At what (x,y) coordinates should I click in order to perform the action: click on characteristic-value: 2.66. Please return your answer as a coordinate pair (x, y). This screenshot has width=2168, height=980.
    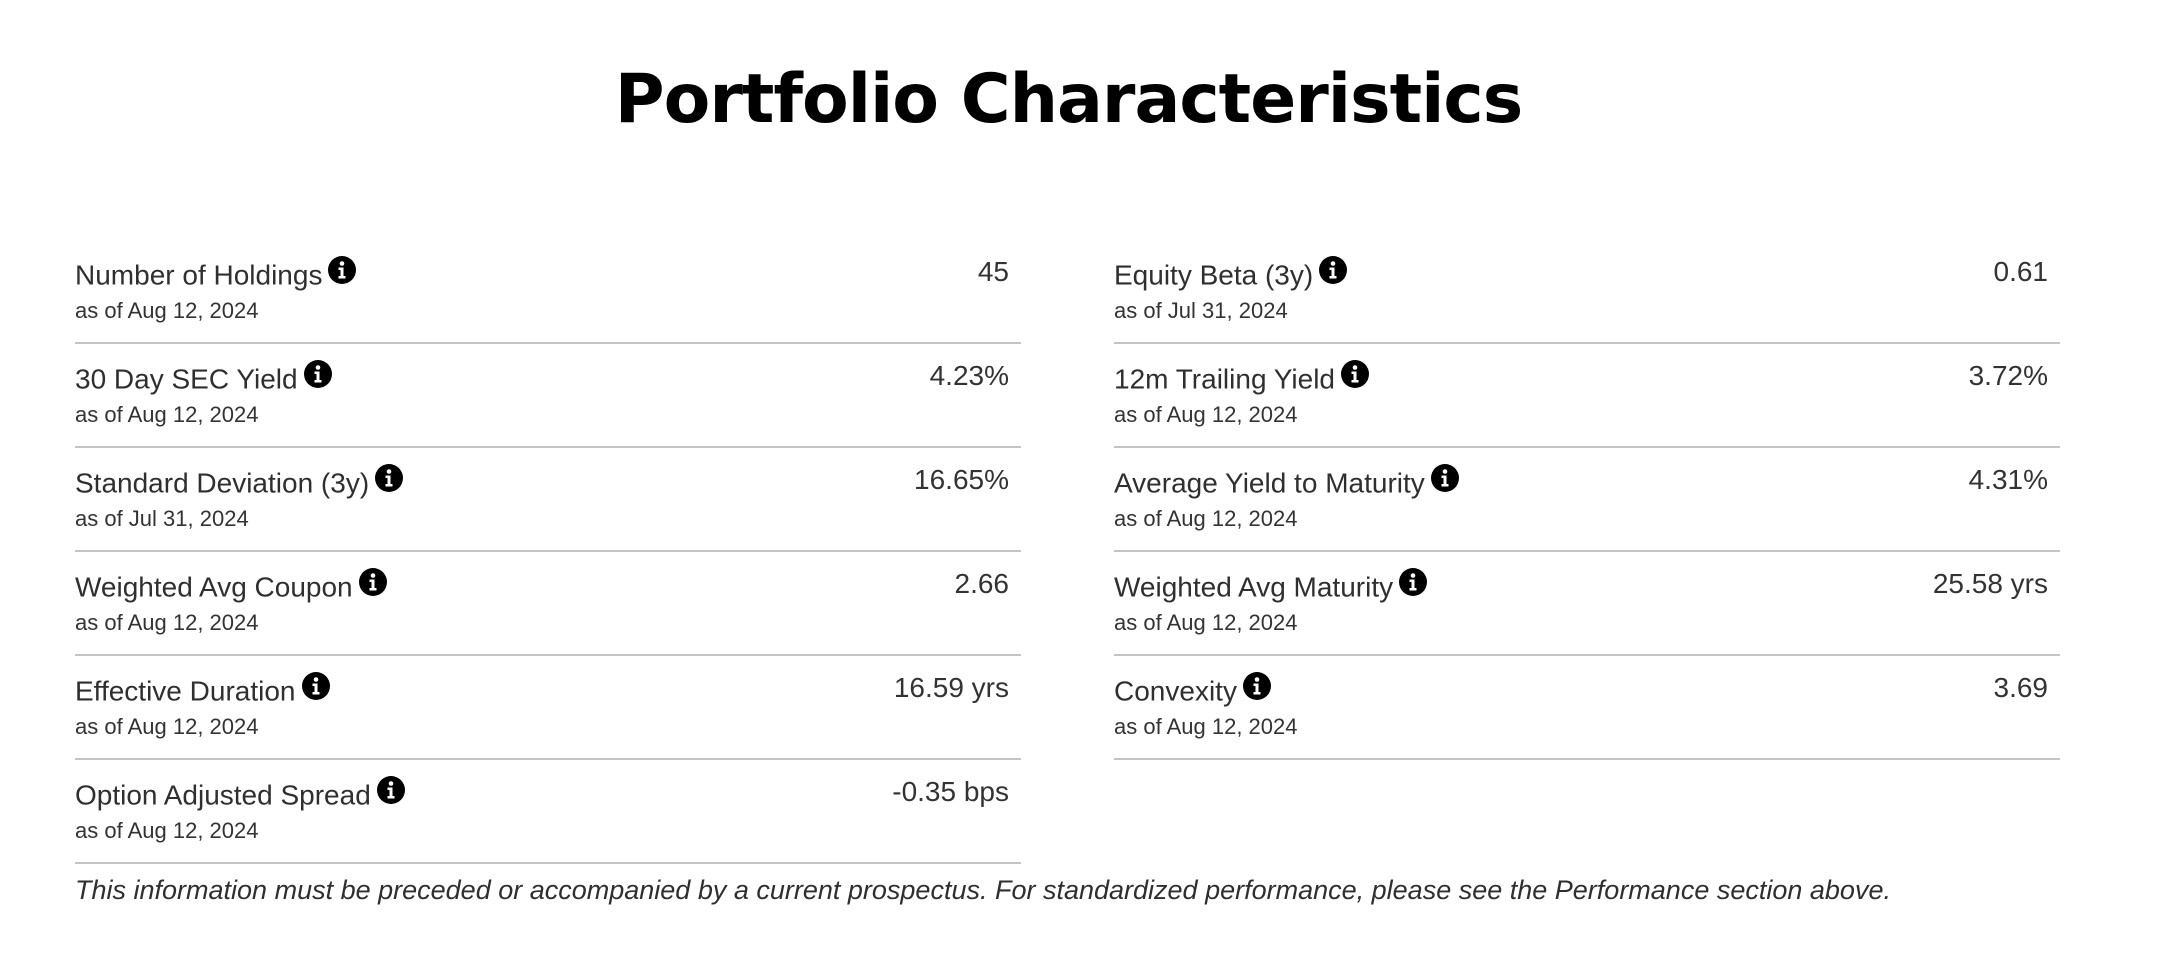
    Looking at the image, I should click on (982, 583).